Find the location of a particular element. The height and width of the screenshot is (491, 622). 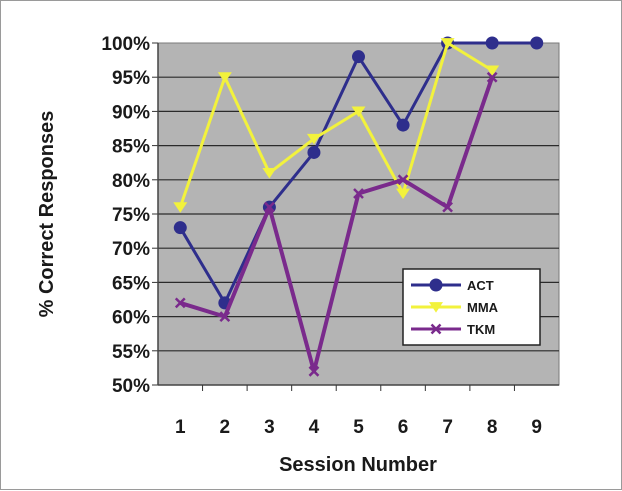

x-tick-label: 5 is located at coordinates (358, 427).